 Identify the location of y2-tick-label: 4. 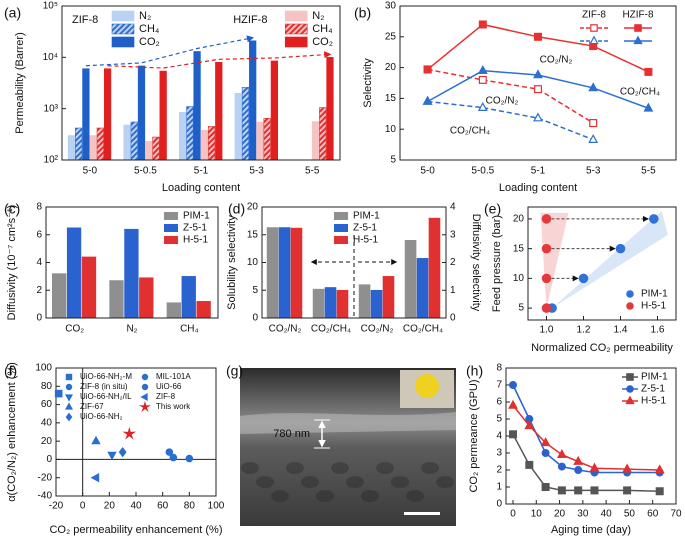
(453, 207).